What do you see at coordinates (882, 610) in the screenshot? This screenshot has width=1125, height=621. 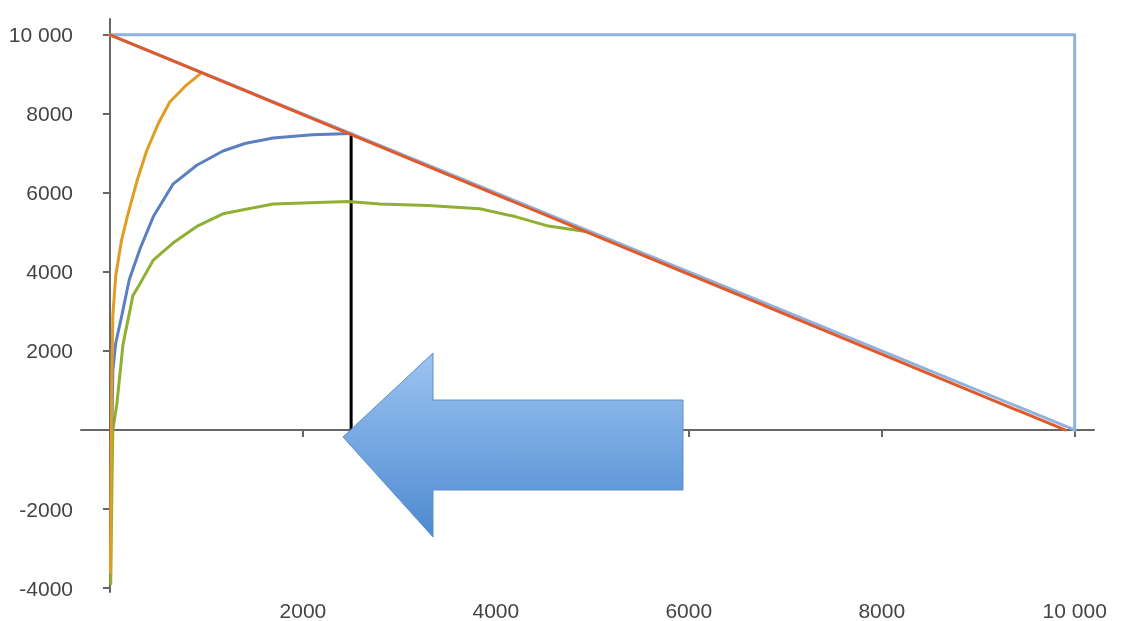 I see `x-tick-label: 8000` at bounding box center [882, 610].